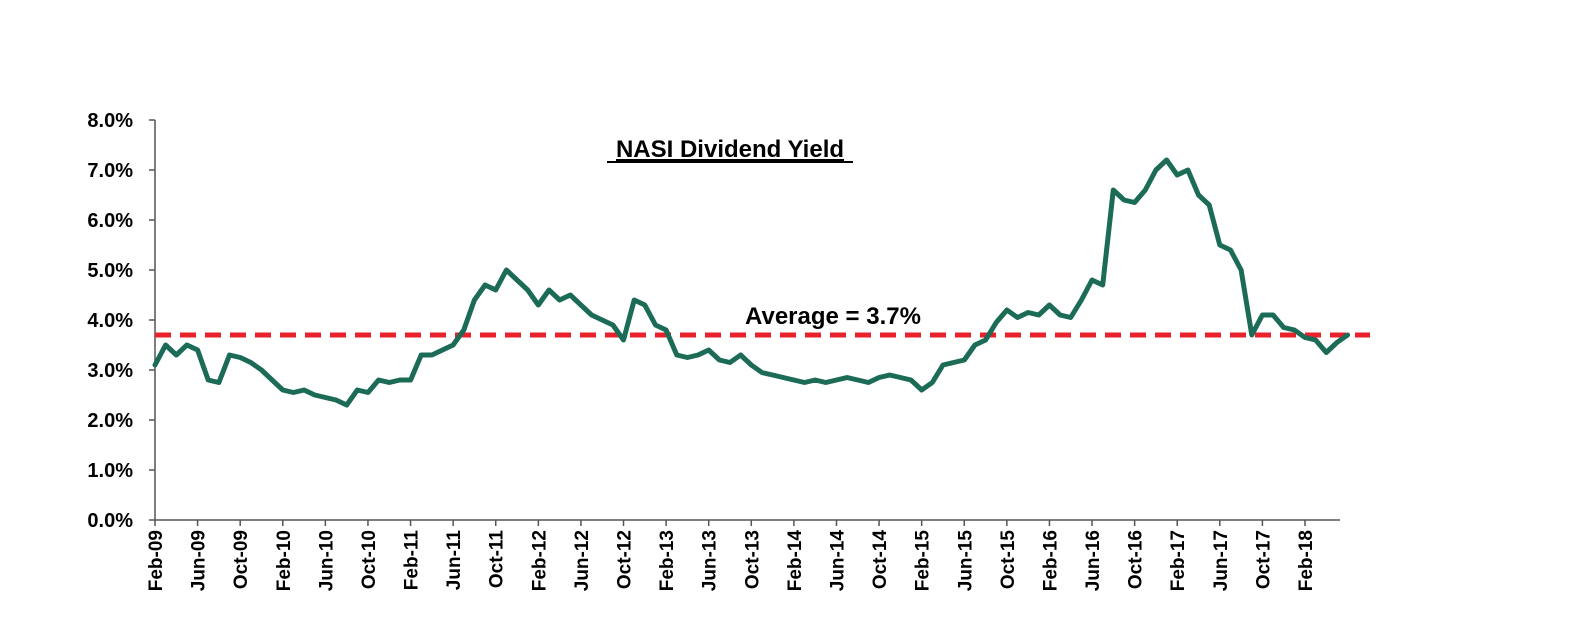  I want to click on x-tick-label: Oct-13, so click(752, 559).